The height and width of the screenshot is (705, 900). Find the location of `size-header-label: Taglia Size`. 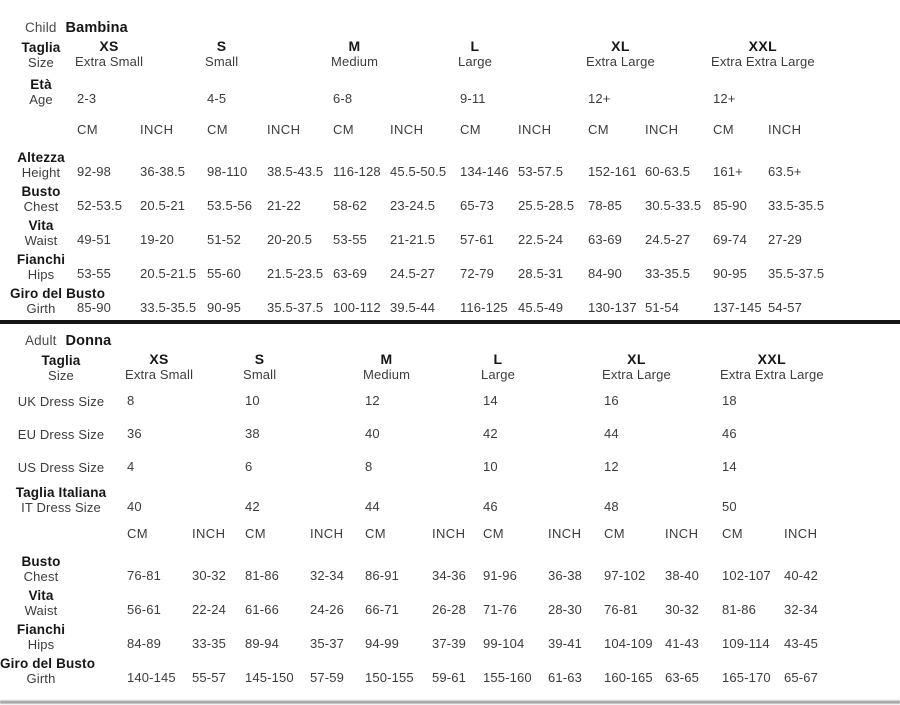

size-header-label: Taglia Size is located at coordinates (36, 55).